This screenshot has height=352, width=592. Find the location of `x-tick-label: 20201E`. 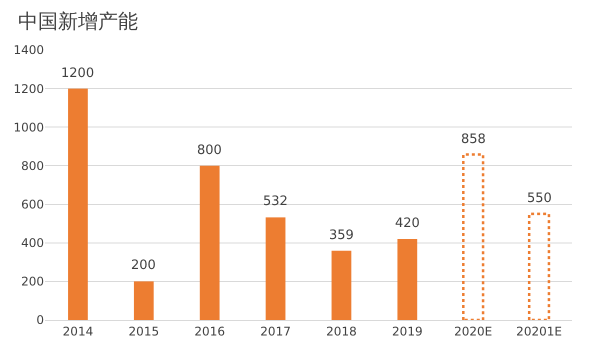

x-tick-label: 20201E is located at coordinates (539, 331).